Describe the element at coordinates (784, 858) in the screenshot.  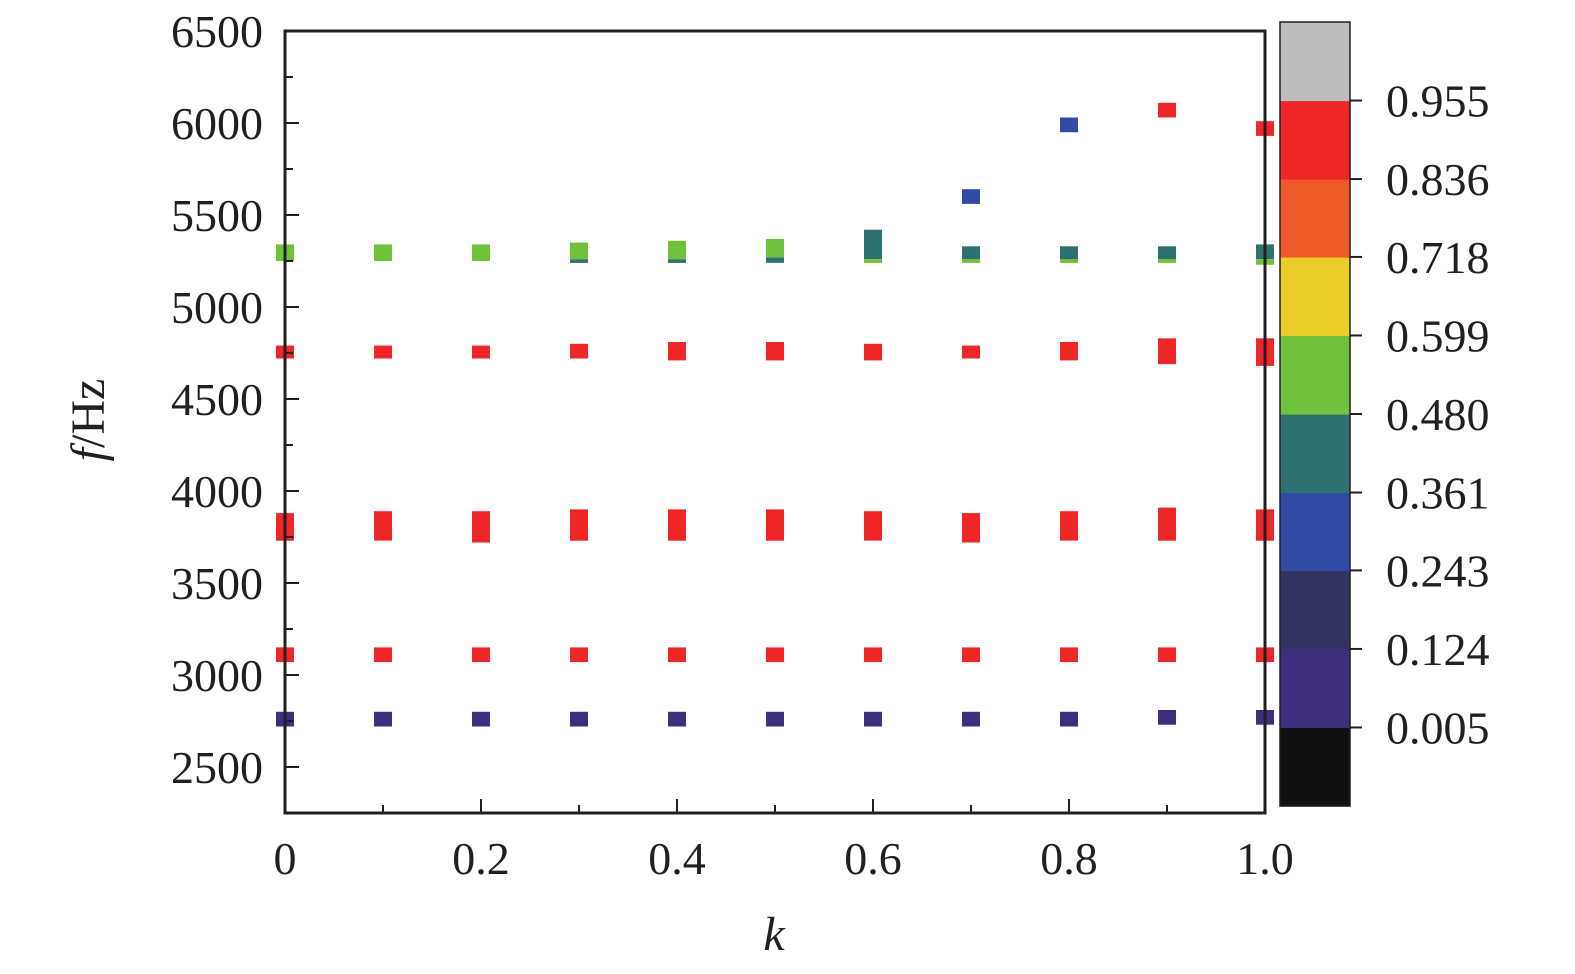
I see `x-tick-labels: 0 0.2 0.4 0.6 0.8 1.0` at that location.